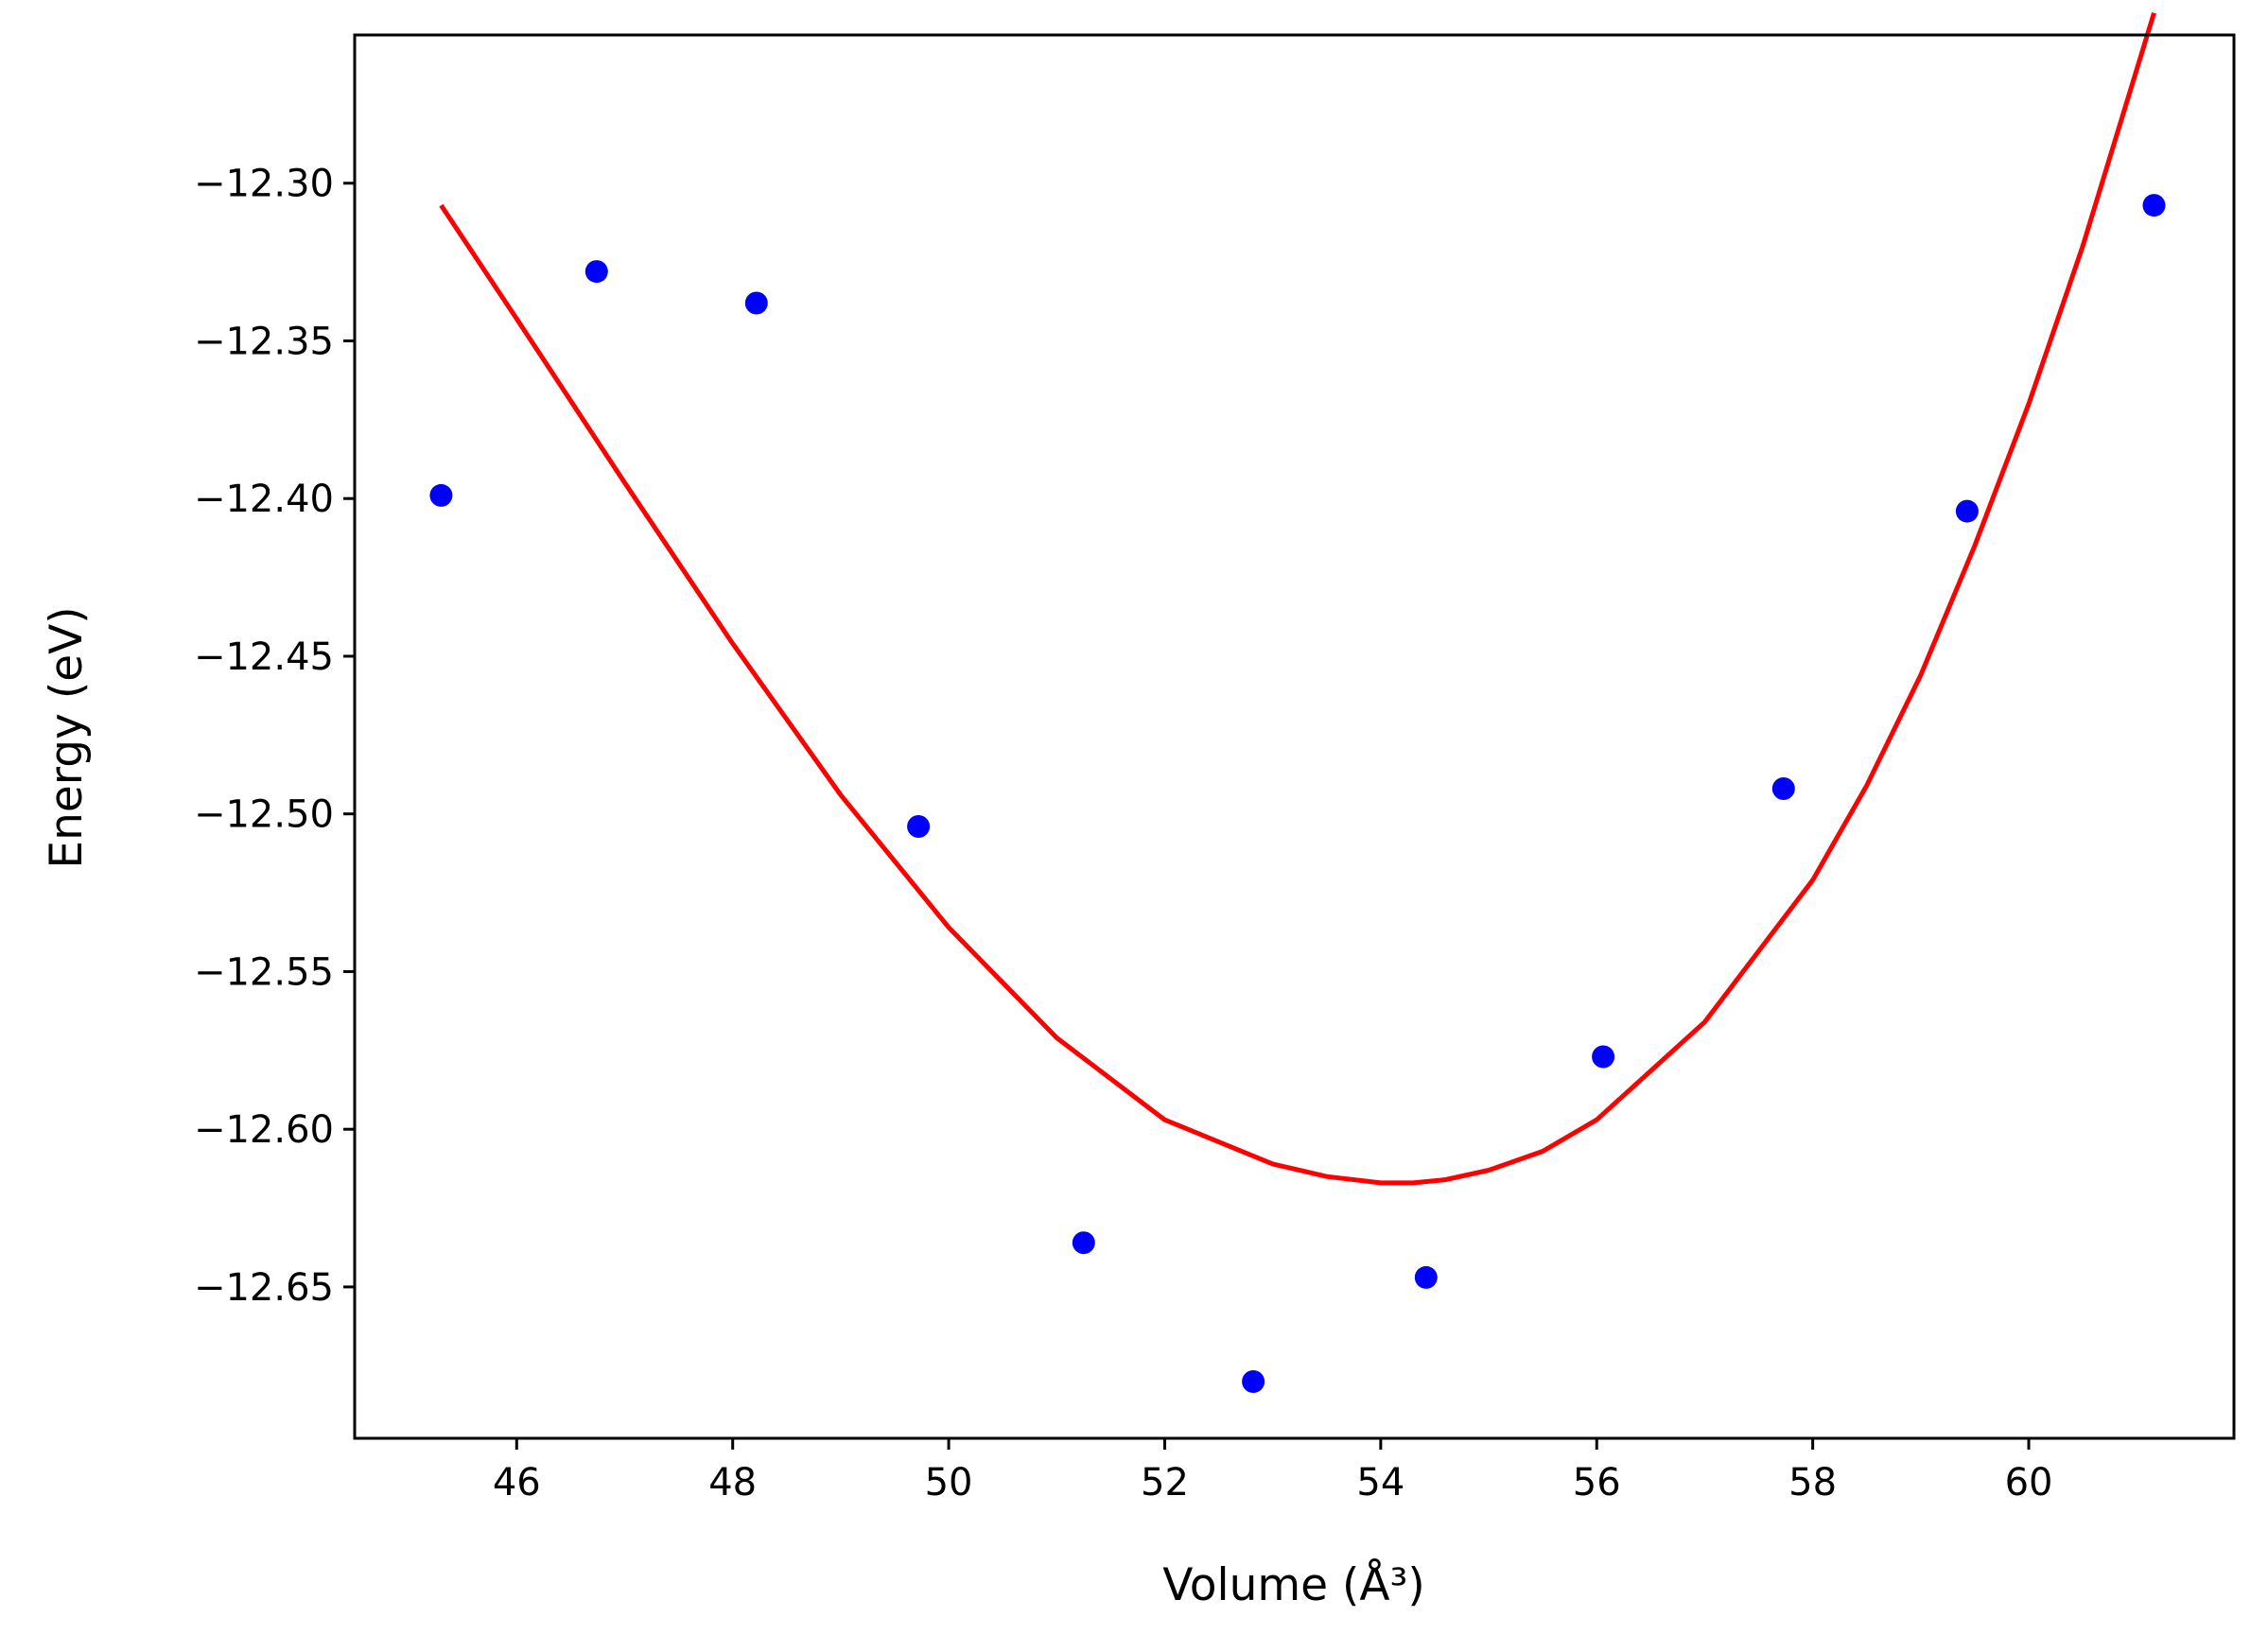  What do you see at coordinates (264, 815) in the screenshot?
I see `y-tick-label: −12.50` at bounding box center [264, 815].